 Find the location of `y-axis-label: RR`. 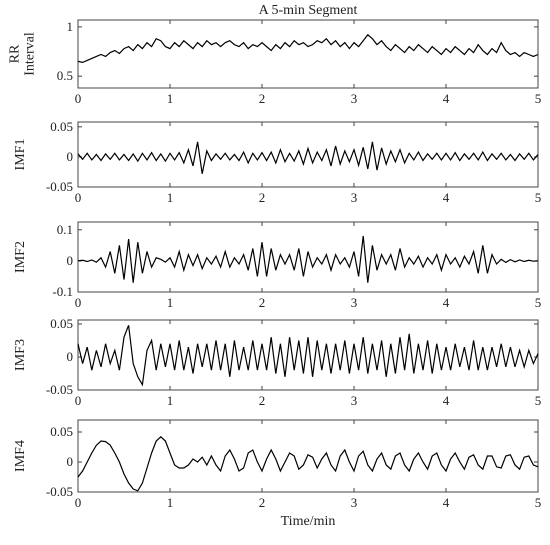

y-axis-label: RR is located at coordinates (15, 53).